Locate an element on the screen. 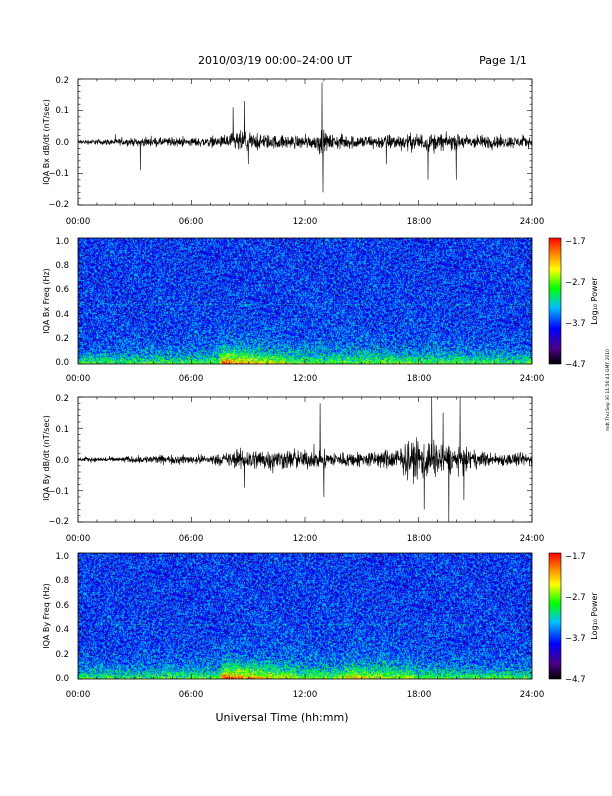 The width and height of the screenshot is (612, 796). bx-spectrogram-x-ticks: 00:00 06:00 12:00 18:00 24:00 is located at coordinates (305, 379).